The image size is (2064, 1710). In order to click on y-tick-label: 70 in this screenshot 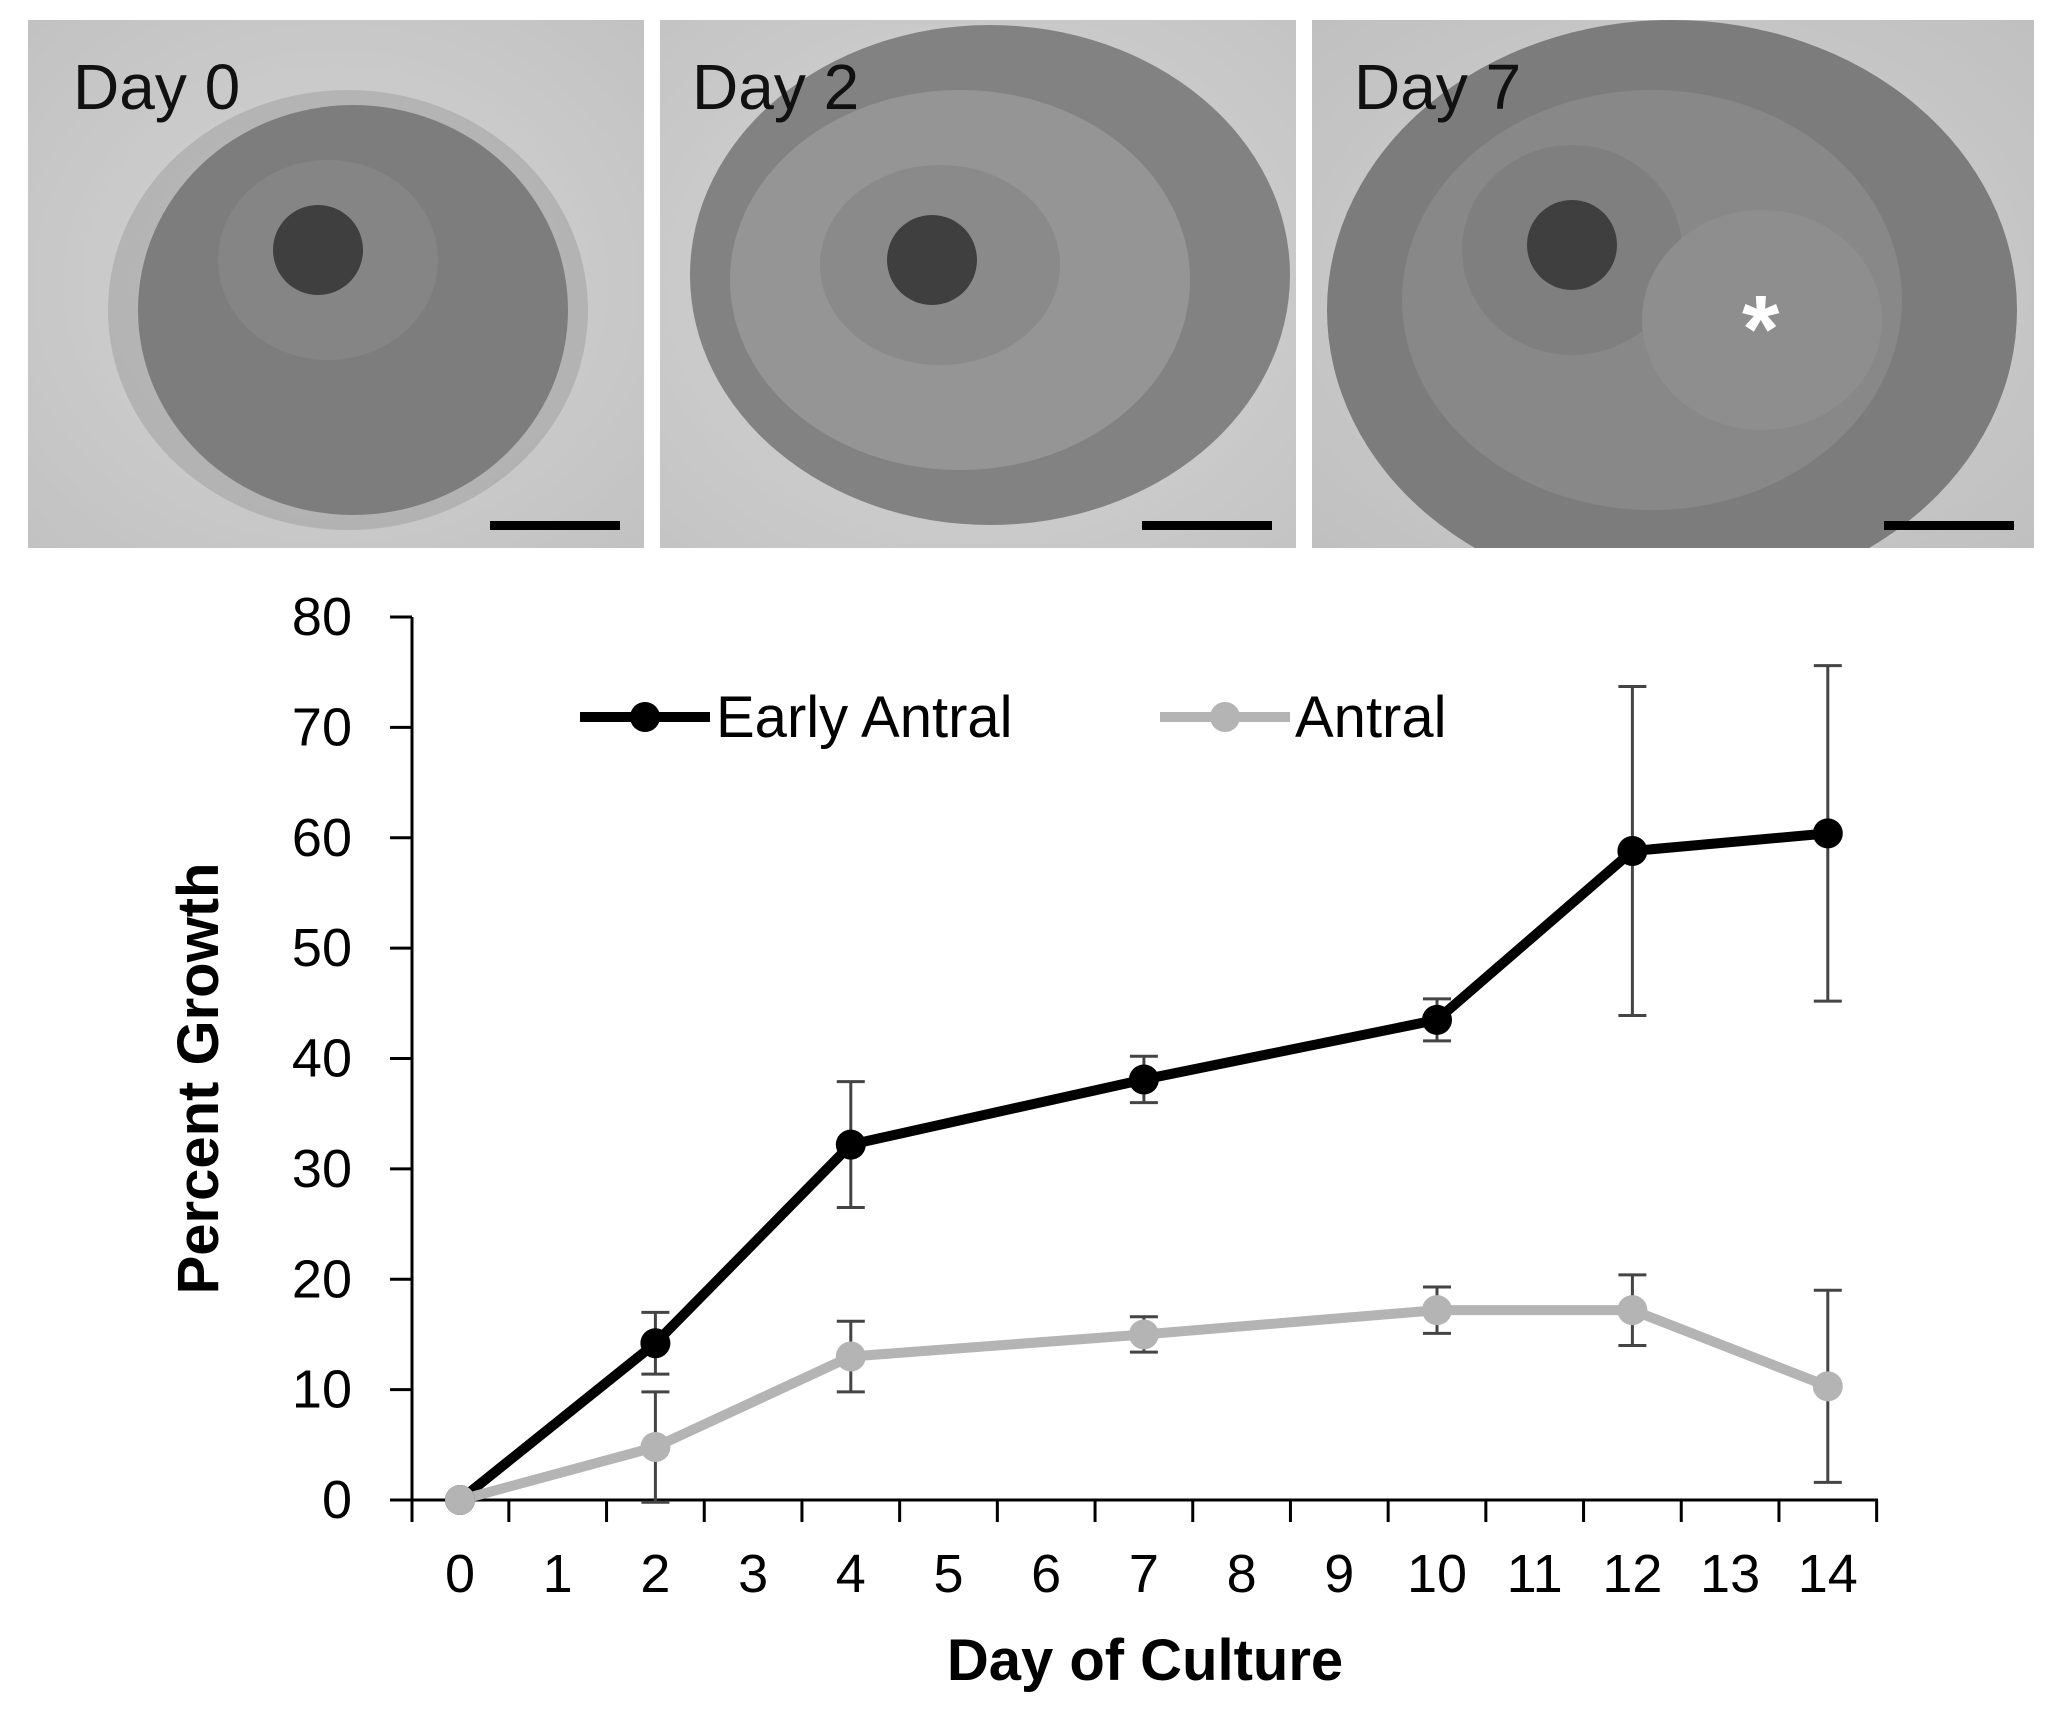, I will do `click(322, 727)`.